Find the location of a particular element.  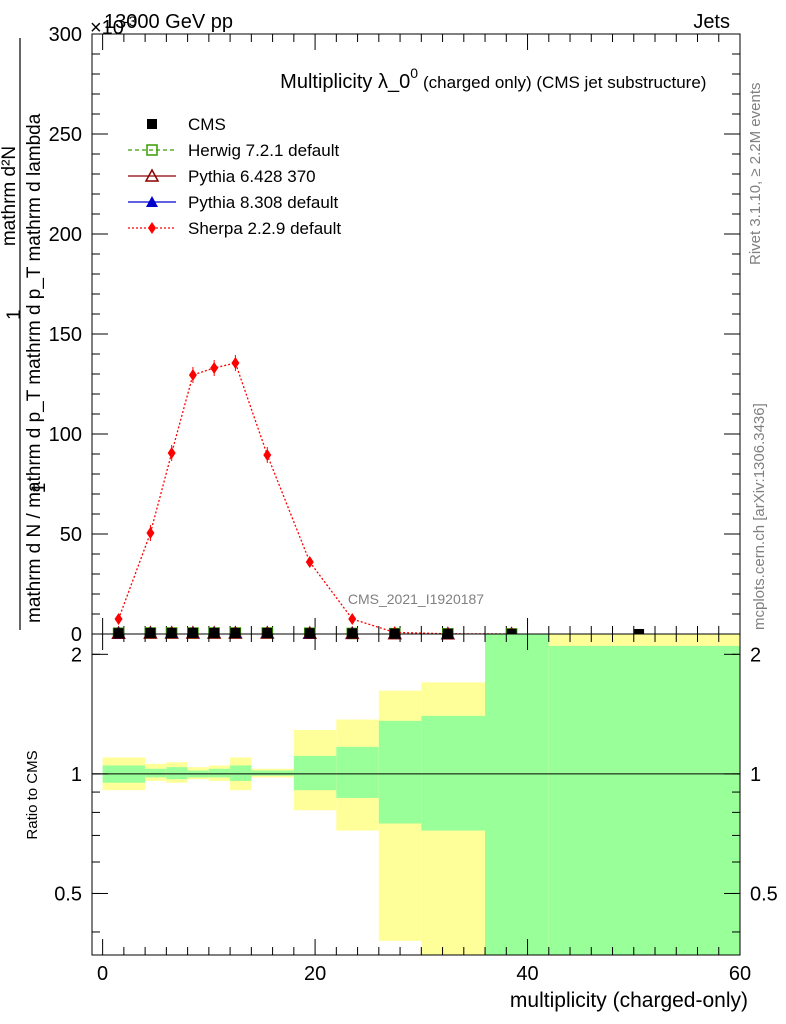

ratio-tick-label: 0.5 is located at coordinates (68, 894).